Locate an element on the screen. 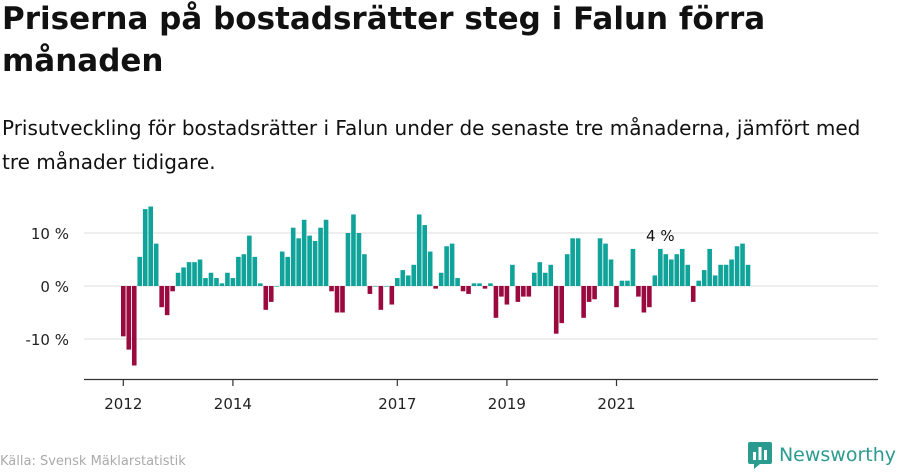 The width and height of the screenshot is (900, 474). newsworthy-logo-icon is located at coordinates (759, 455).